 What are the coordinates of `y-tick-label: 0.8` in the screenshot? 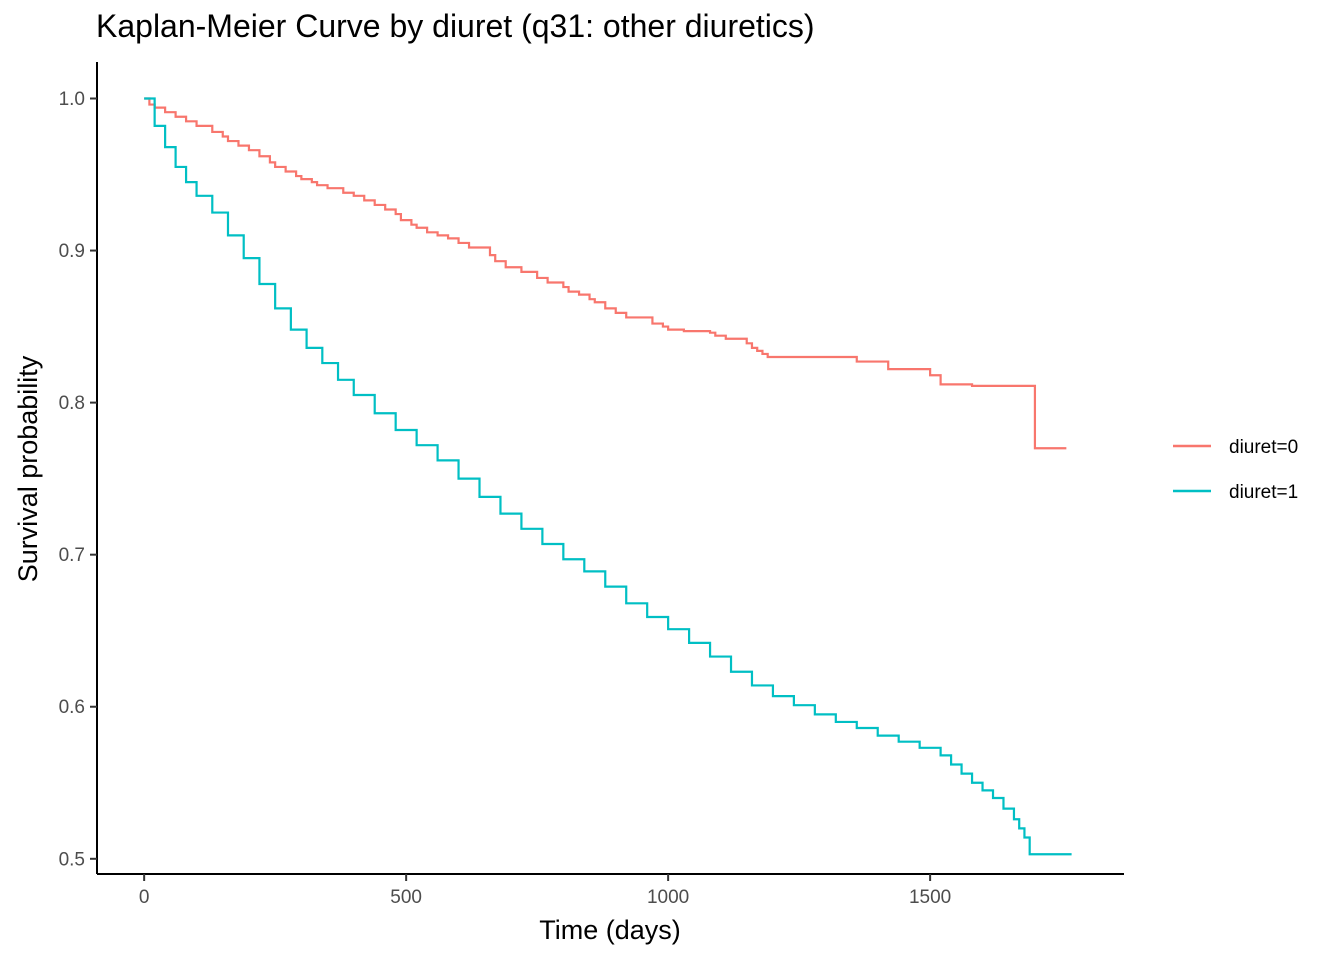 It's located at (72, 403).